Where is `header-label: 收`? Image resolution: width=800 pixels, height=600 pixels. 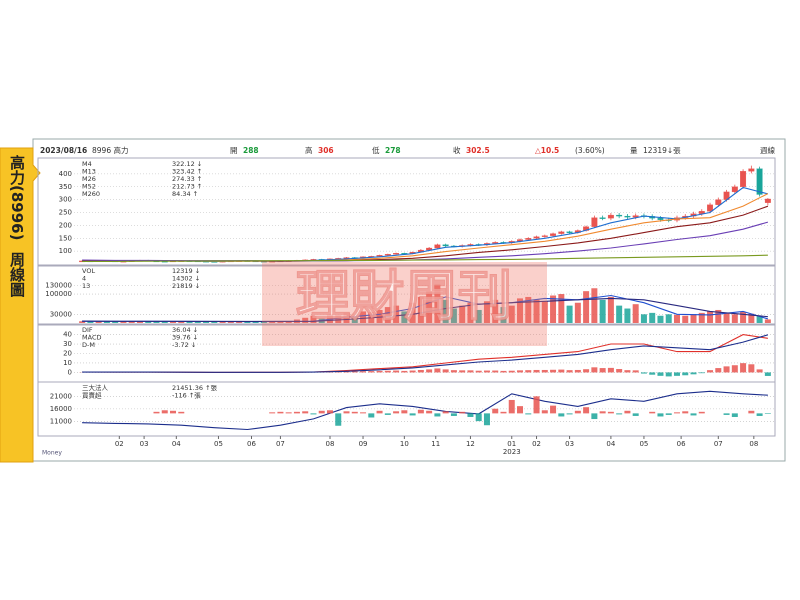 header-label: 收 is located at coordinates (457, 150).